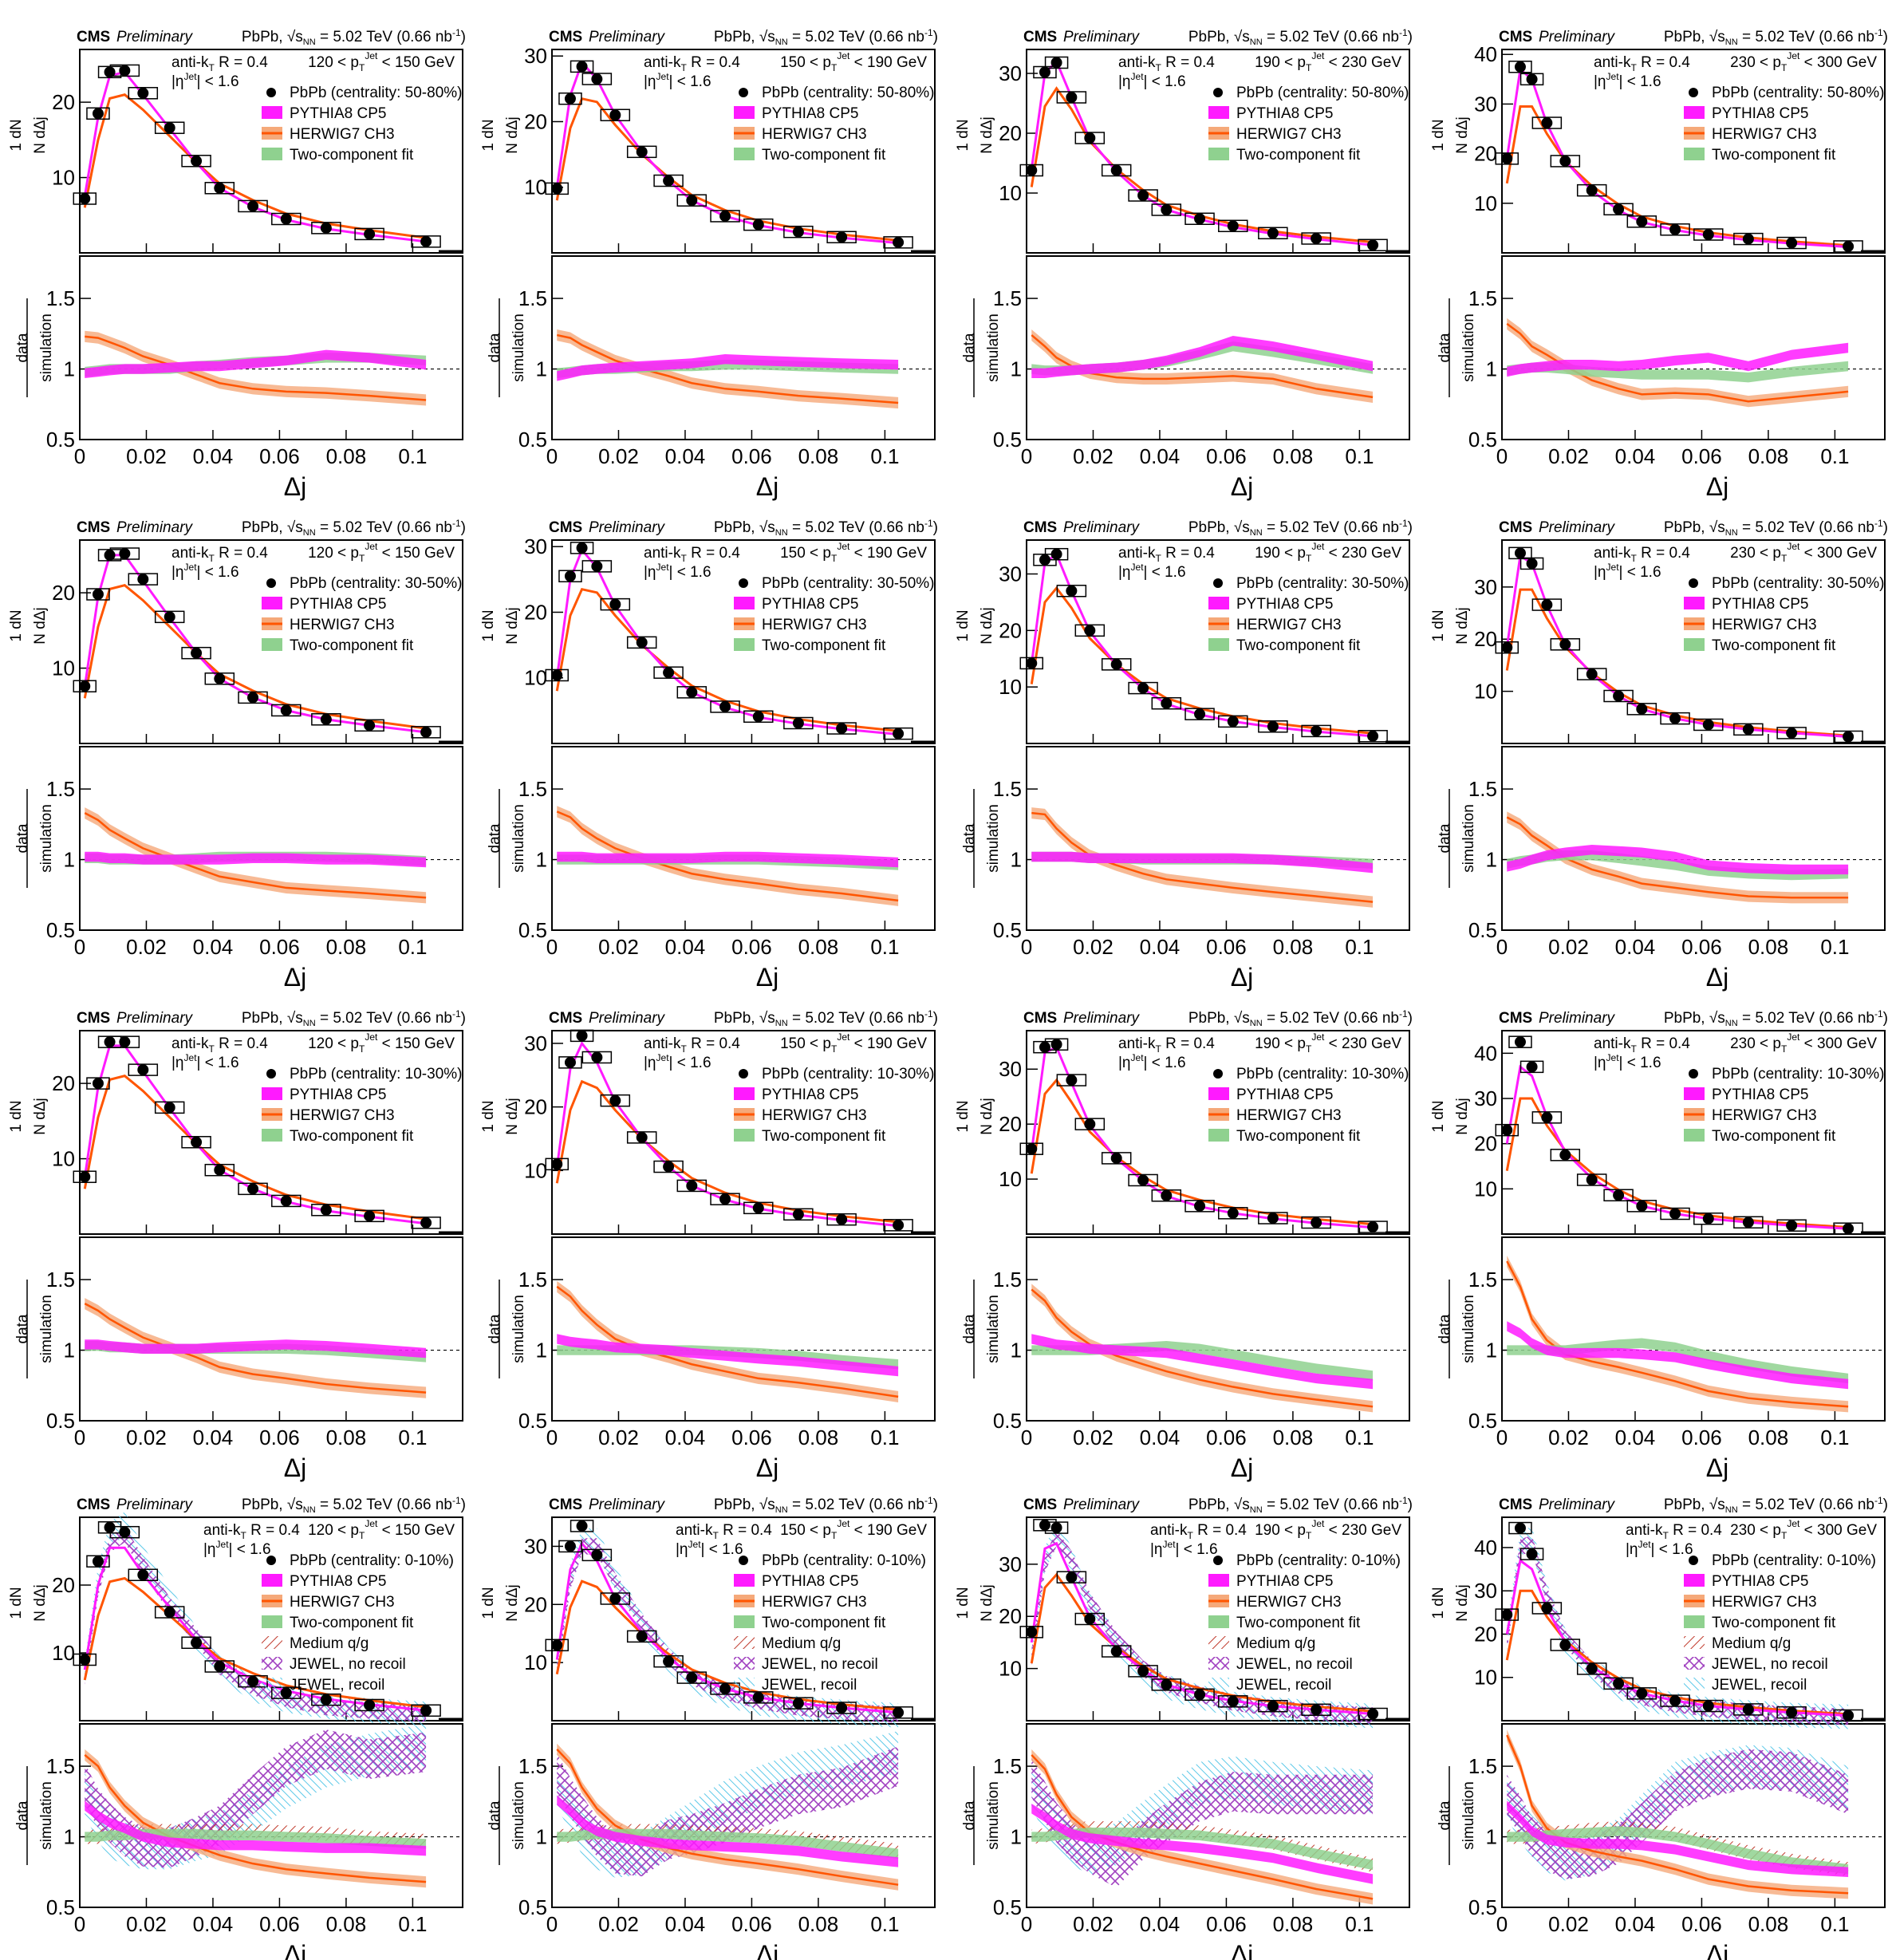  What do you see at coordinates (848, 1074) in the screenshot?
I see `legend-data-label: PbPb (centrality: 10-30%)` at bounding box center [848, 1074].